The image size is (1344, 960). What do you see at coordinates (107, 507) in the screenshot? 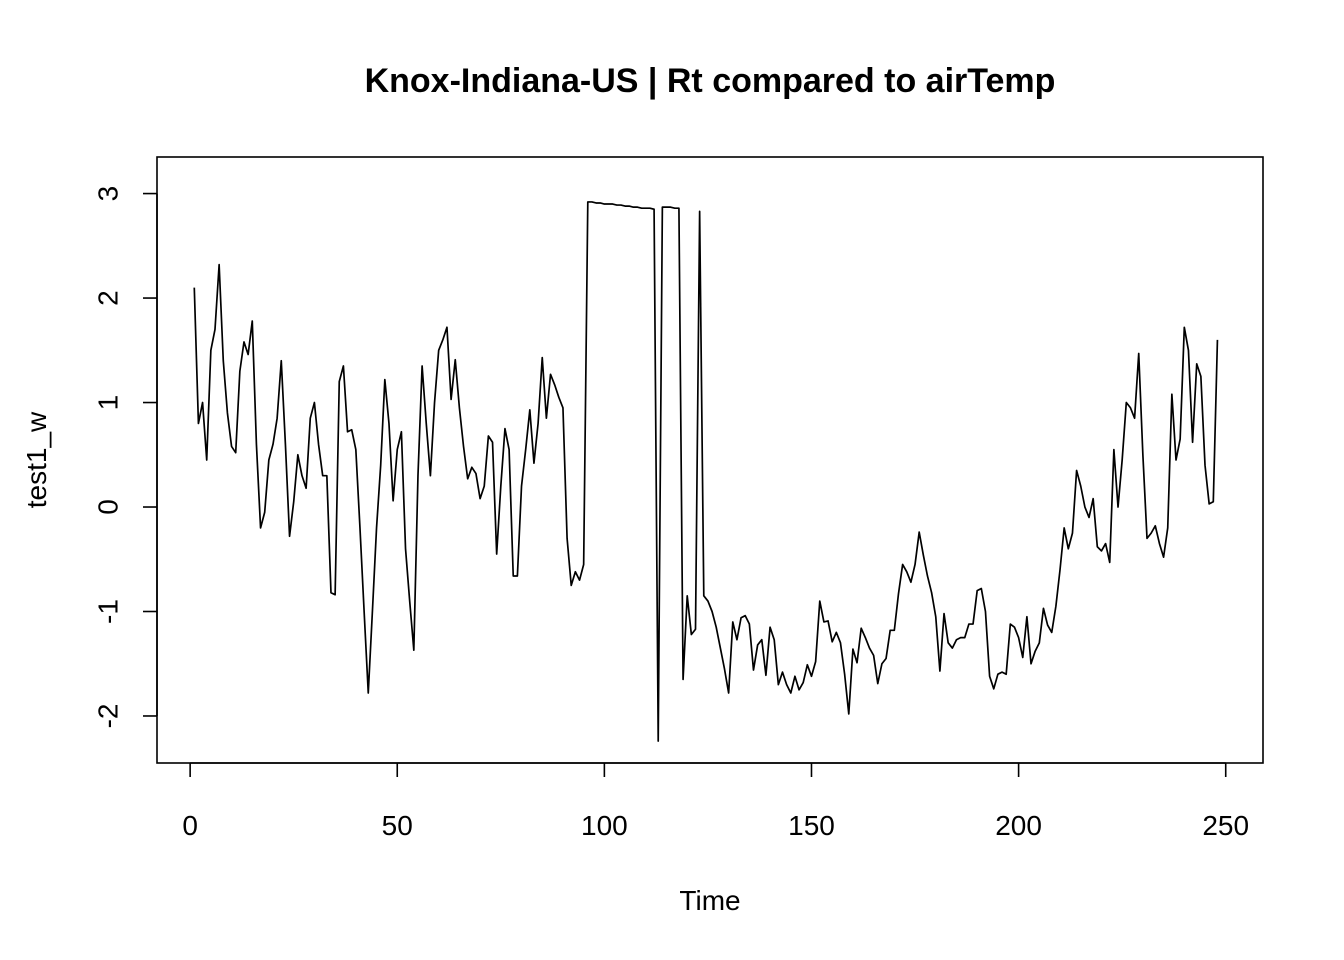
I see `y-tick-label: 0` at bounding box center [107, 507].